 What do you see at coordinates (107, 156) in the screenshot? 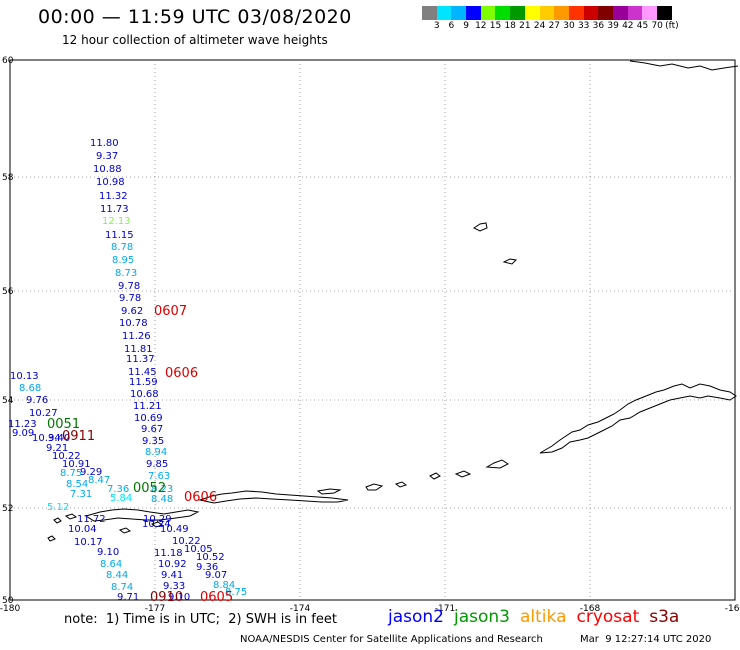
I see `wave-height-label: 9.37` at bounding box center [107, 156].